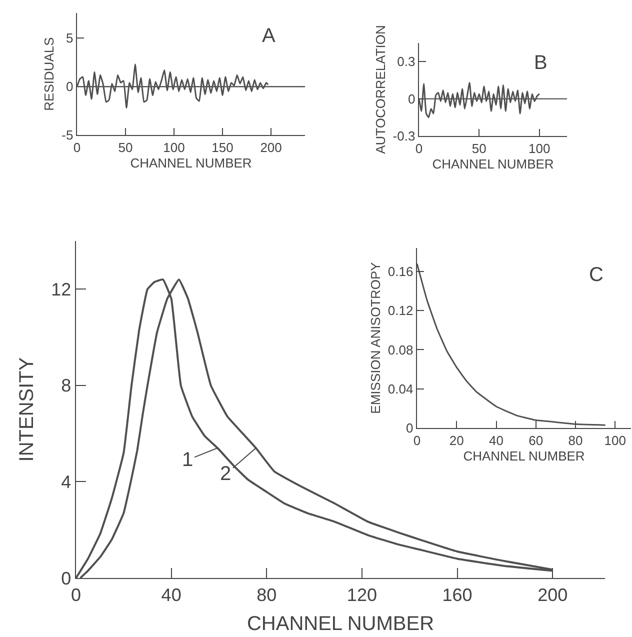  I want to click on y-tick-label: 5, so click(70, 38).